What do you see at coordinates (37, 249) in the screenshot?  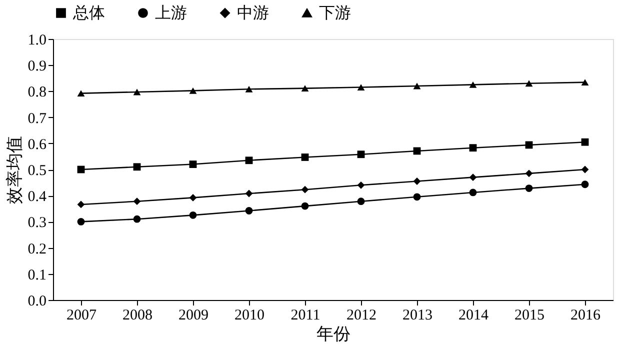 I see `y-tick-label: 0.2` at bounding box center [37, 249].